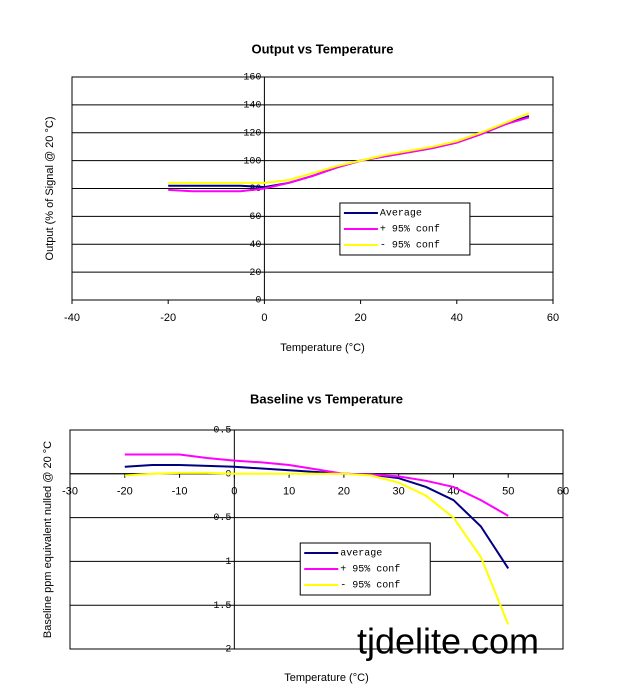  What do you see at coordinates (457, 318) in the screenshot?
I see `x-tick-label: 40` at bounding box center [457, 318].